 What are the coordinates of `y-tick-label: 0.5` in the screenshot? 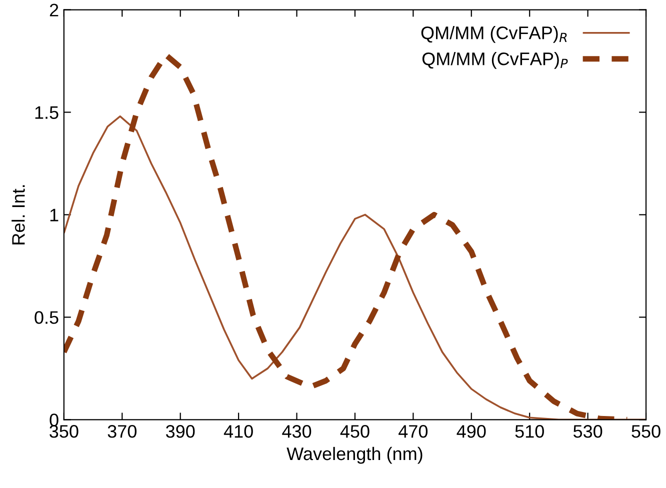 It's located at (46, 317).